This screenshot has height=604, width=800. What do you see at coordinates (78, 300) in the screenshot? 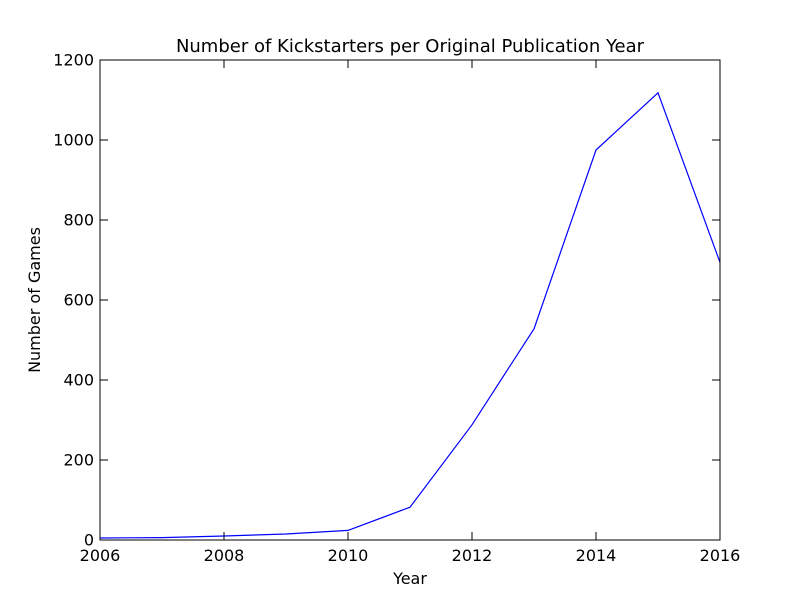
I see `y-tick-label: 600` at bounding box center [78, 300].